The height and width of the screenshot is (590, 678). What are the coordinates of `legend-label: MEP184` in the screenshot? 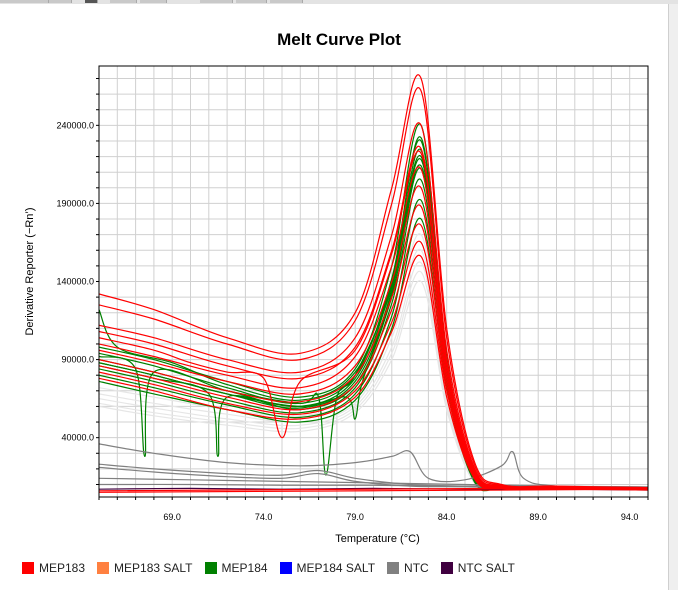 It's located at (244, 568).